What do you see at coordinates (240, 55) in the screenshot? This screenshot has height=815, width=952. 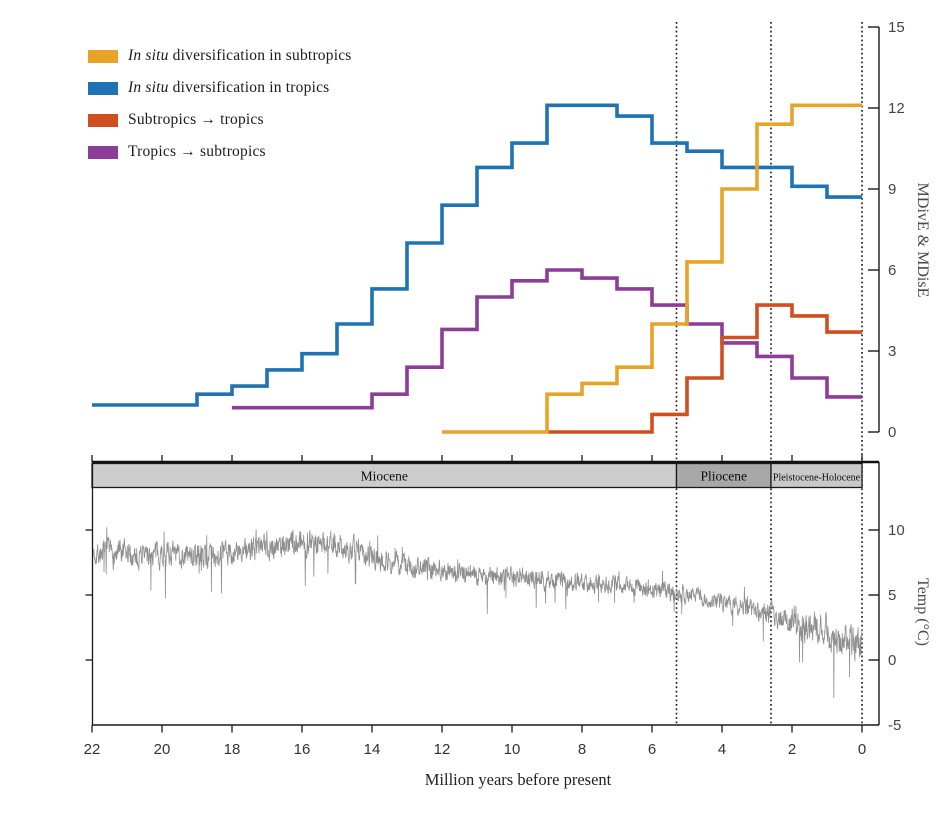 I see `legend-label: In situ diversification in subtropics` at bounding box center [240, 55].